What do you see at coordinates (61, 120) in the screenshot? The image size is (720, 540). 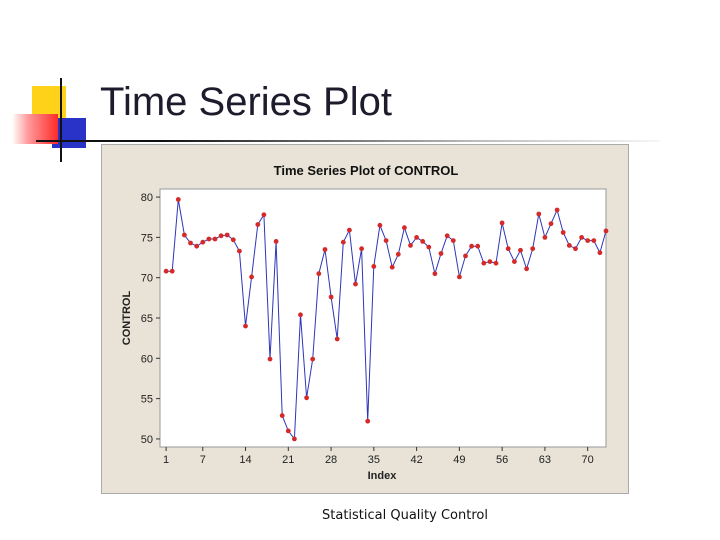 I see `decor-vertical-rule` at bounding box center [61, 120].